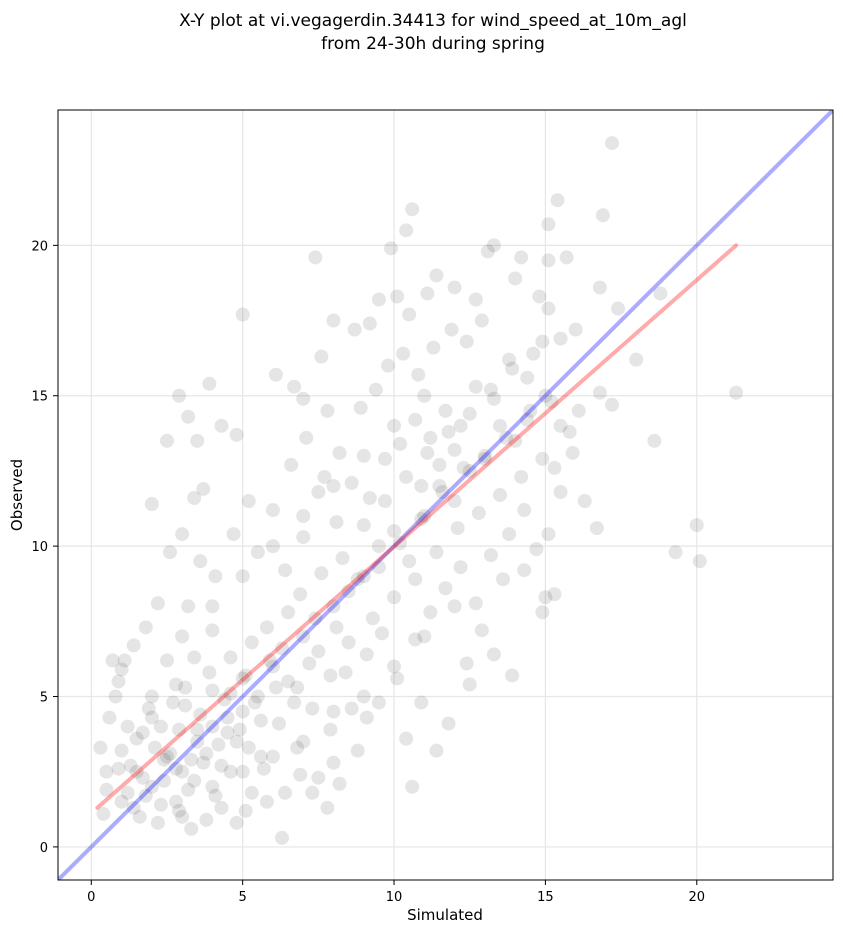 This screenshot has width=843, height=934. Describe the element at coordinates (44, 698) in the screenshot. I see `y-tick-label: 5` at that location.